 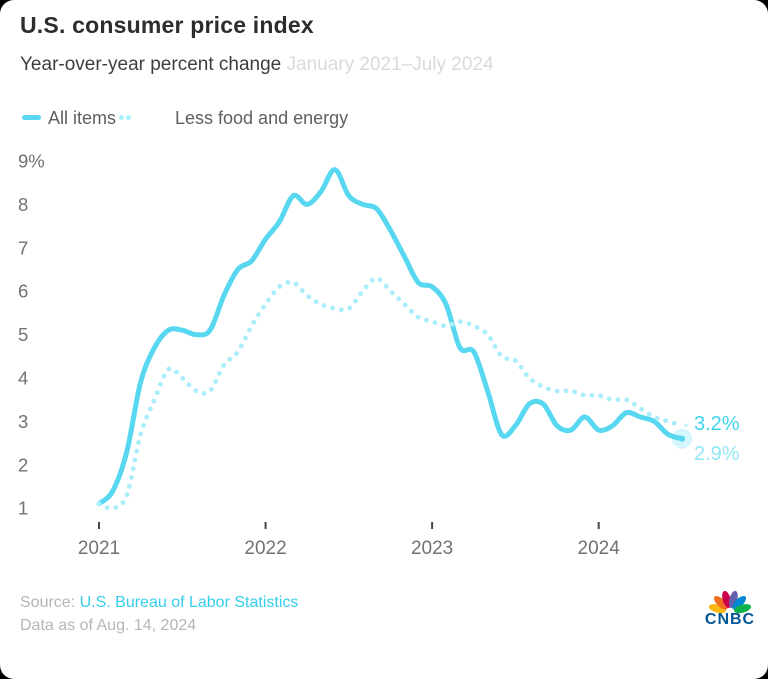 What do you see at coordinates (599, 548) in the screenshot?
I see `x-axis-label: 2024` at bounding box center [599, 548].